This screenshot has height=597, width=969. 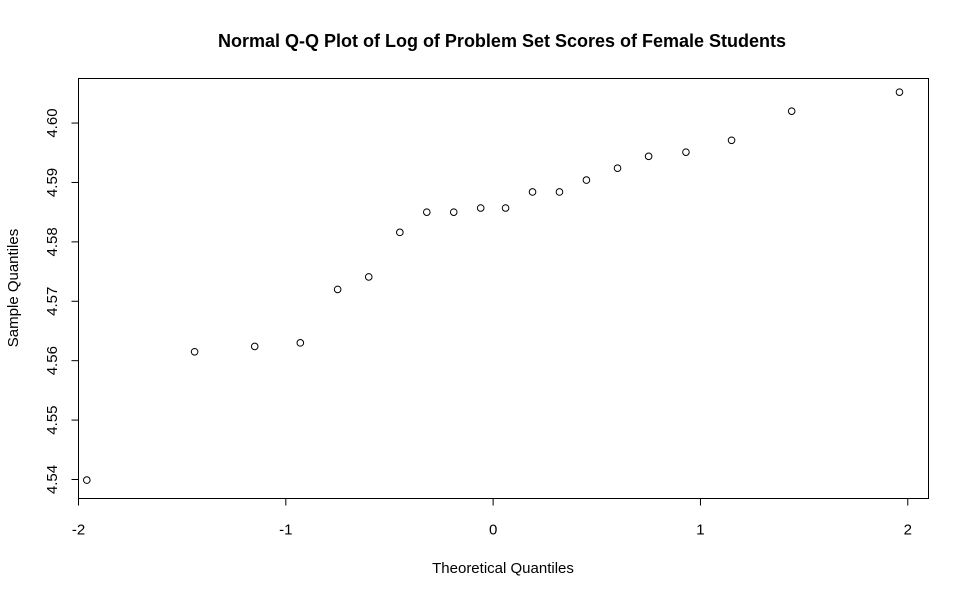 I want to click on x-axis: -2 -1 0 1 2, so click(x=492, y=518).